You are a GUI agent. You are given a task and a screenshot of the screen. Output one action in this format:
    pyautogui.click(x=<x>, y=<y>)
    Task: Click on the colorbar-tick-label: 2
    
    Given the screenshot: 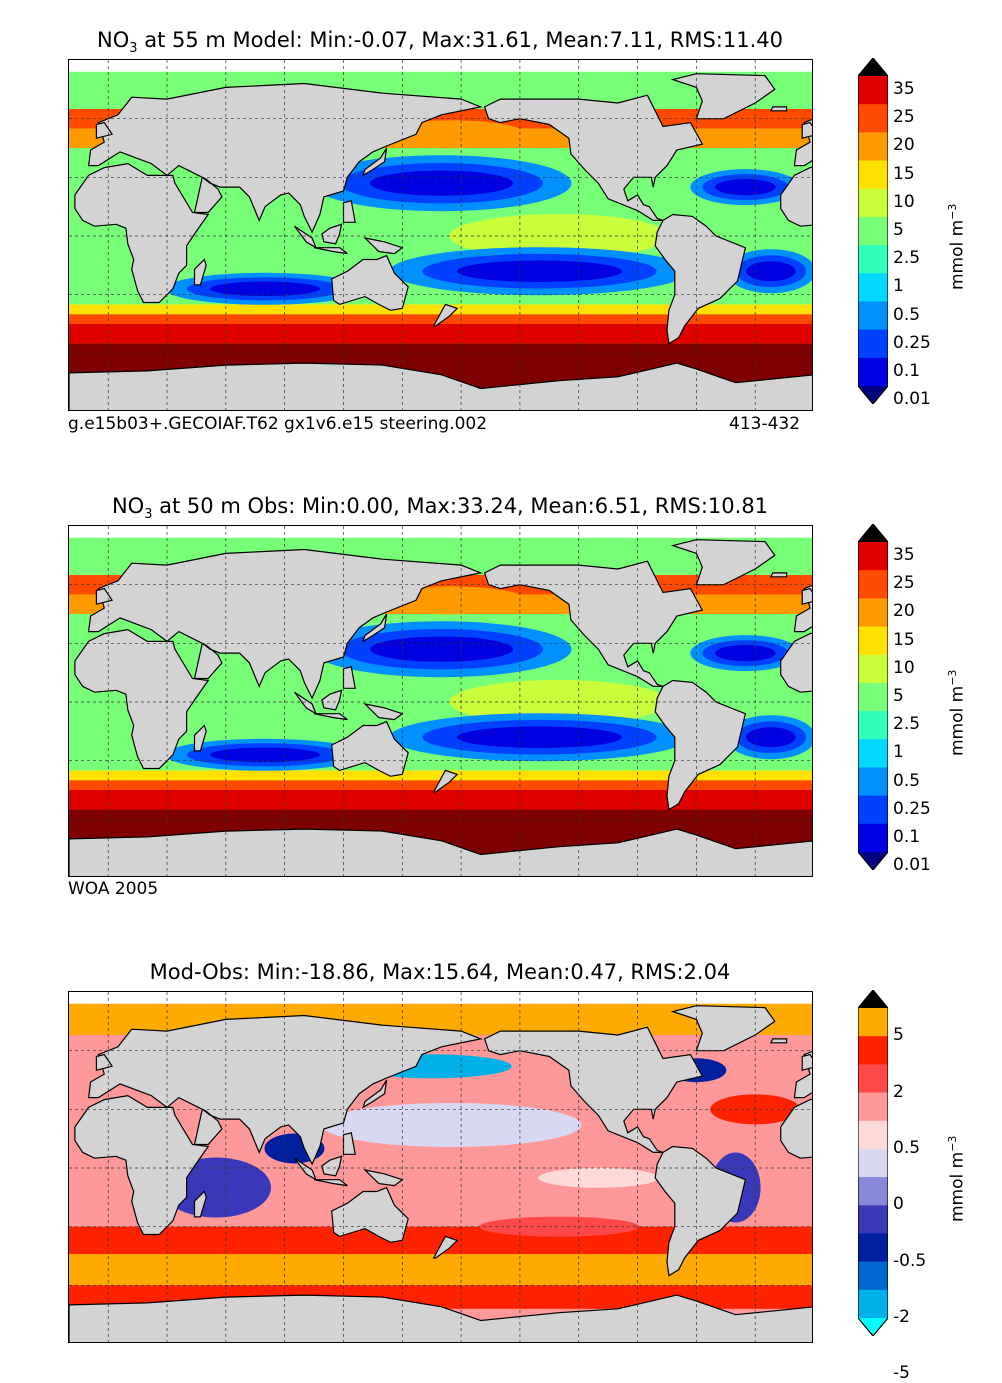 What is the action you would take?
    pyautogui.click(x=898, y=1091)
    